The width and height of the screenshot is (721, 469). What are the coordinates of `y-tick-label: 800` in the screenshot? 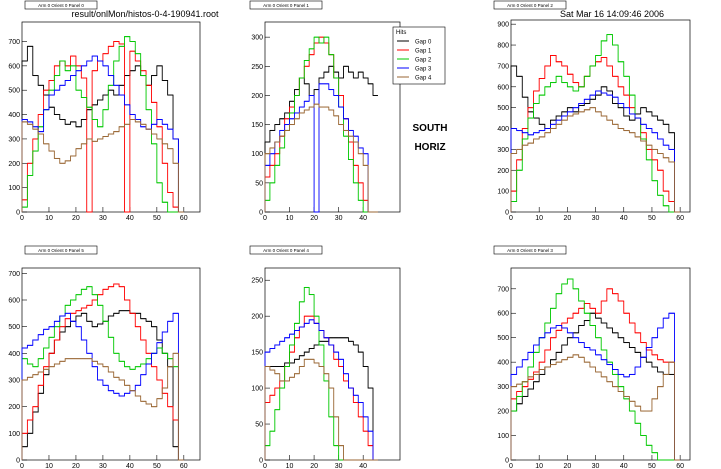 It's located at (503, 46).